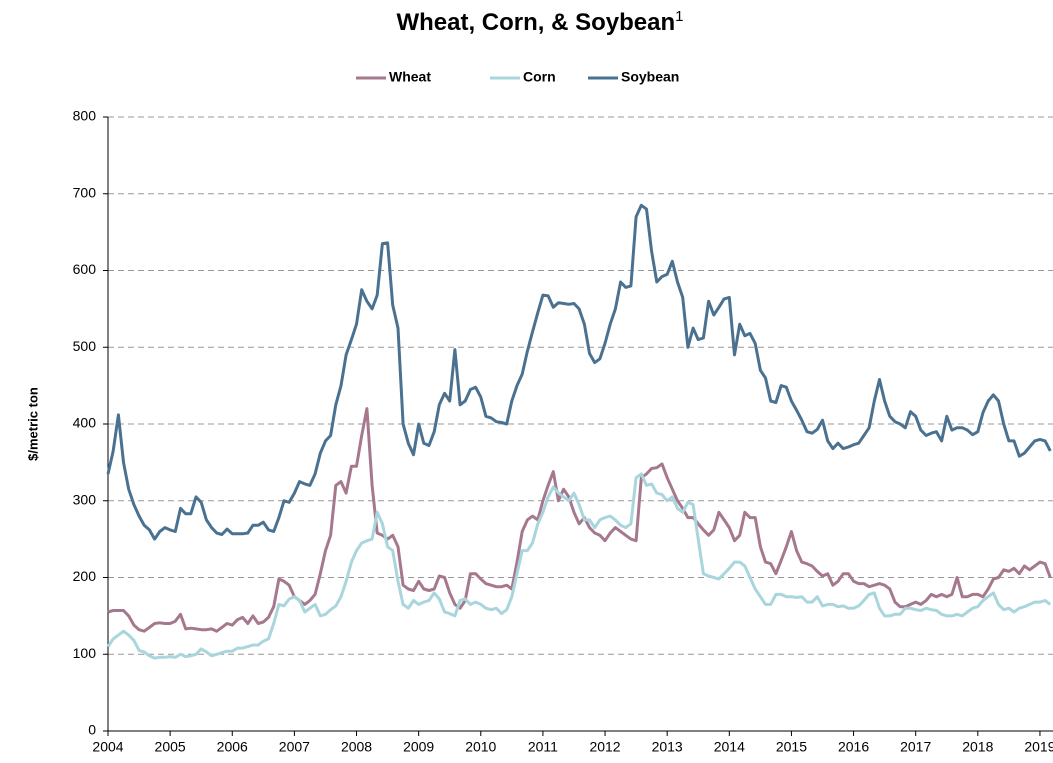 This screenshot has height=763, width=1053. I want to click on x-tick-label: 2018, so click(977, 747).